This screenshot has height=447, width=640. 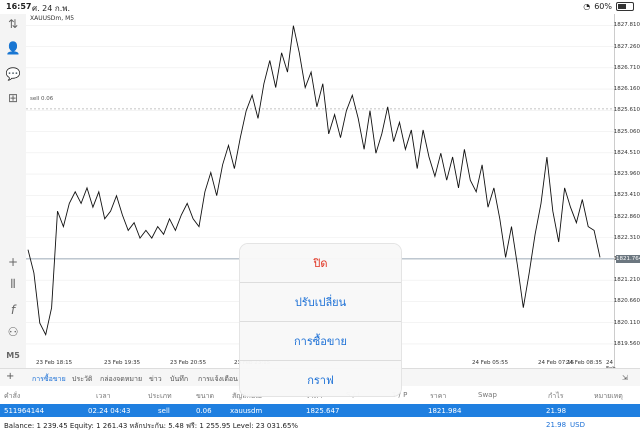 What do you see at coordinates (52, 18) in the screenshot?
I see `chart-symbol: XAUUSDm, M5` at bounding box center [52, 18].